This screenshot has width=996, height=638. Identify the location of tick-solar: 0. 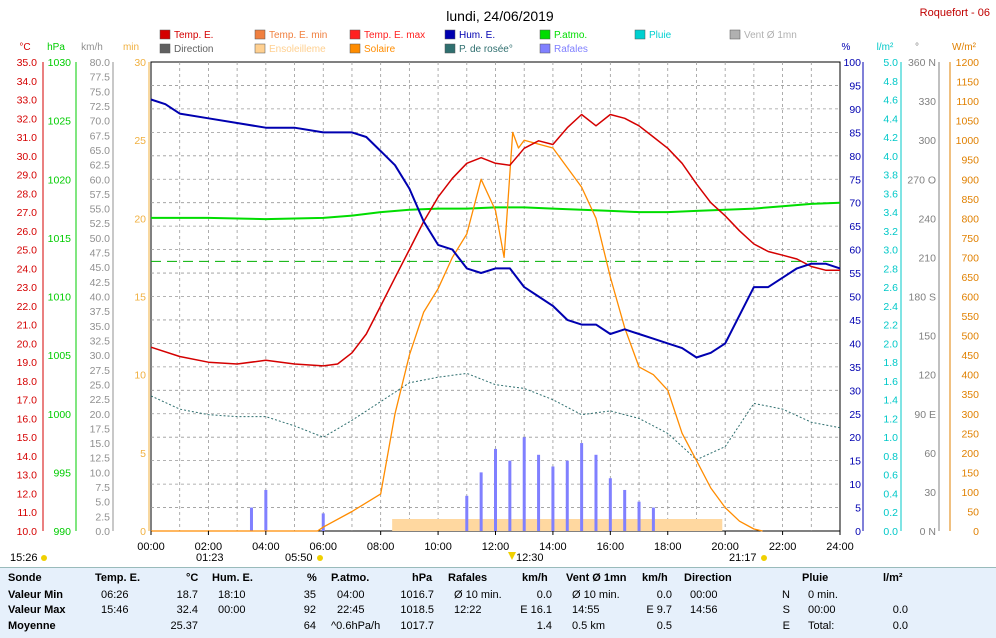
(976, 532).